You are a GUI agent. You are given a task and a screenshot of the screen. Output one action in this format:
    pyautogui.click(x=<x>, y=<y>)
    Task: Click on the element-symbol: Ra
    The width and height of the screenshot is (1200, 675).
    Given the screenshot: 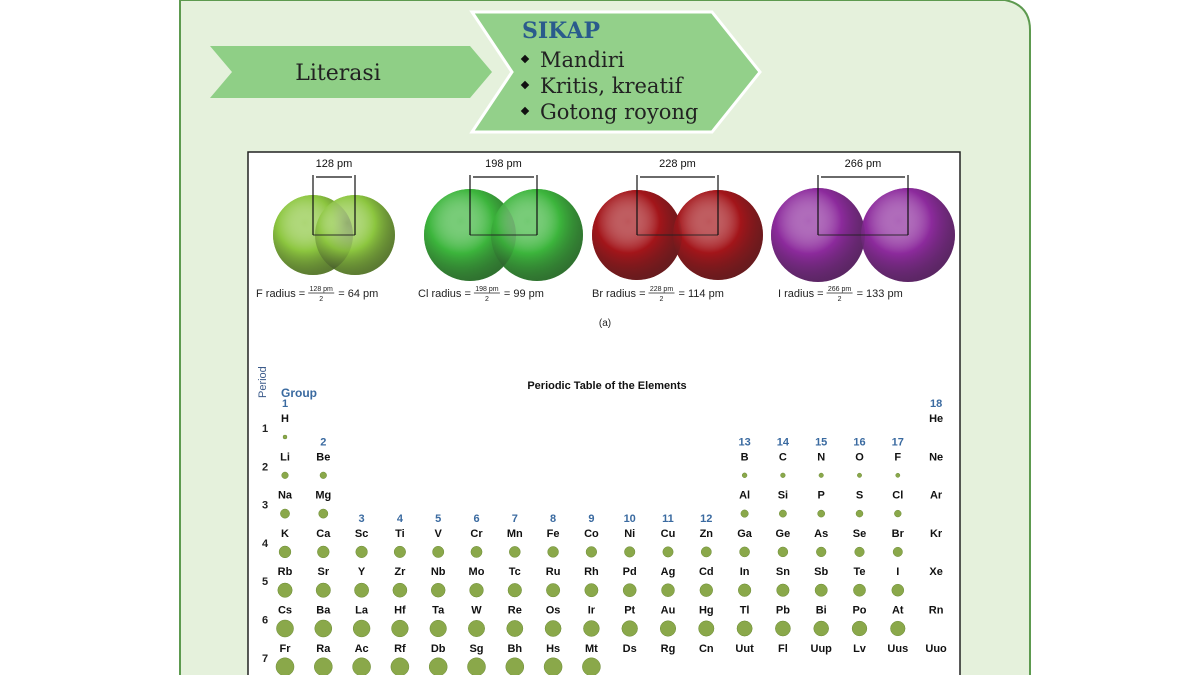 What is the action you would take?
    pyautogui.click(x=323, y=649)
    